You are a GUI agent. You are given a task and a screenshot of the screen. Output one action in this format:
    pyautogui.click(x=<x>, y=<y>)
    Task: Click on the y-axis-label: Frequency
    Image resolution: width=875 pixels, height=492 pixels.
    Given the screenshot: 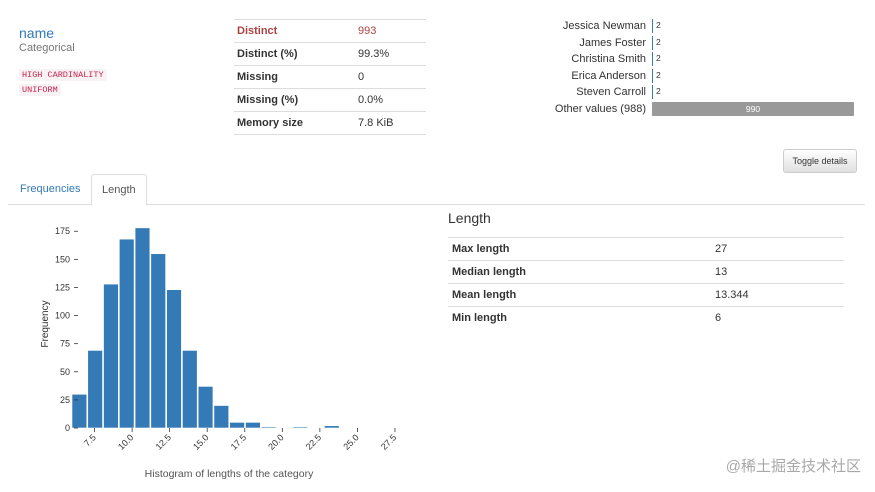 What is the action you would take?
    pyautogui.click(x=45, y=323)
    